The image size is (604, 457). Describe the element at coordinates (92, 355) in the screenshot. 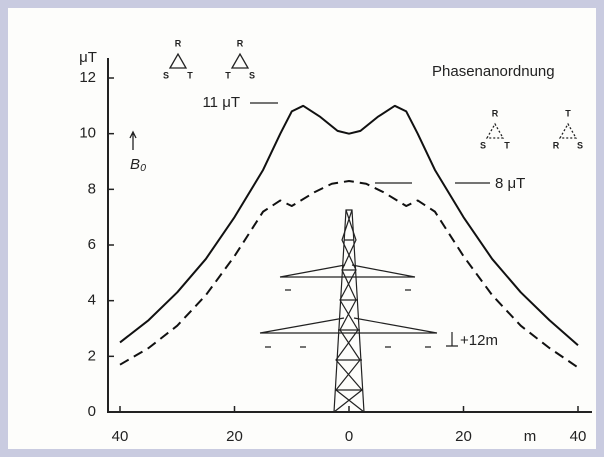

I see `y-tick-label: 2` at that location.